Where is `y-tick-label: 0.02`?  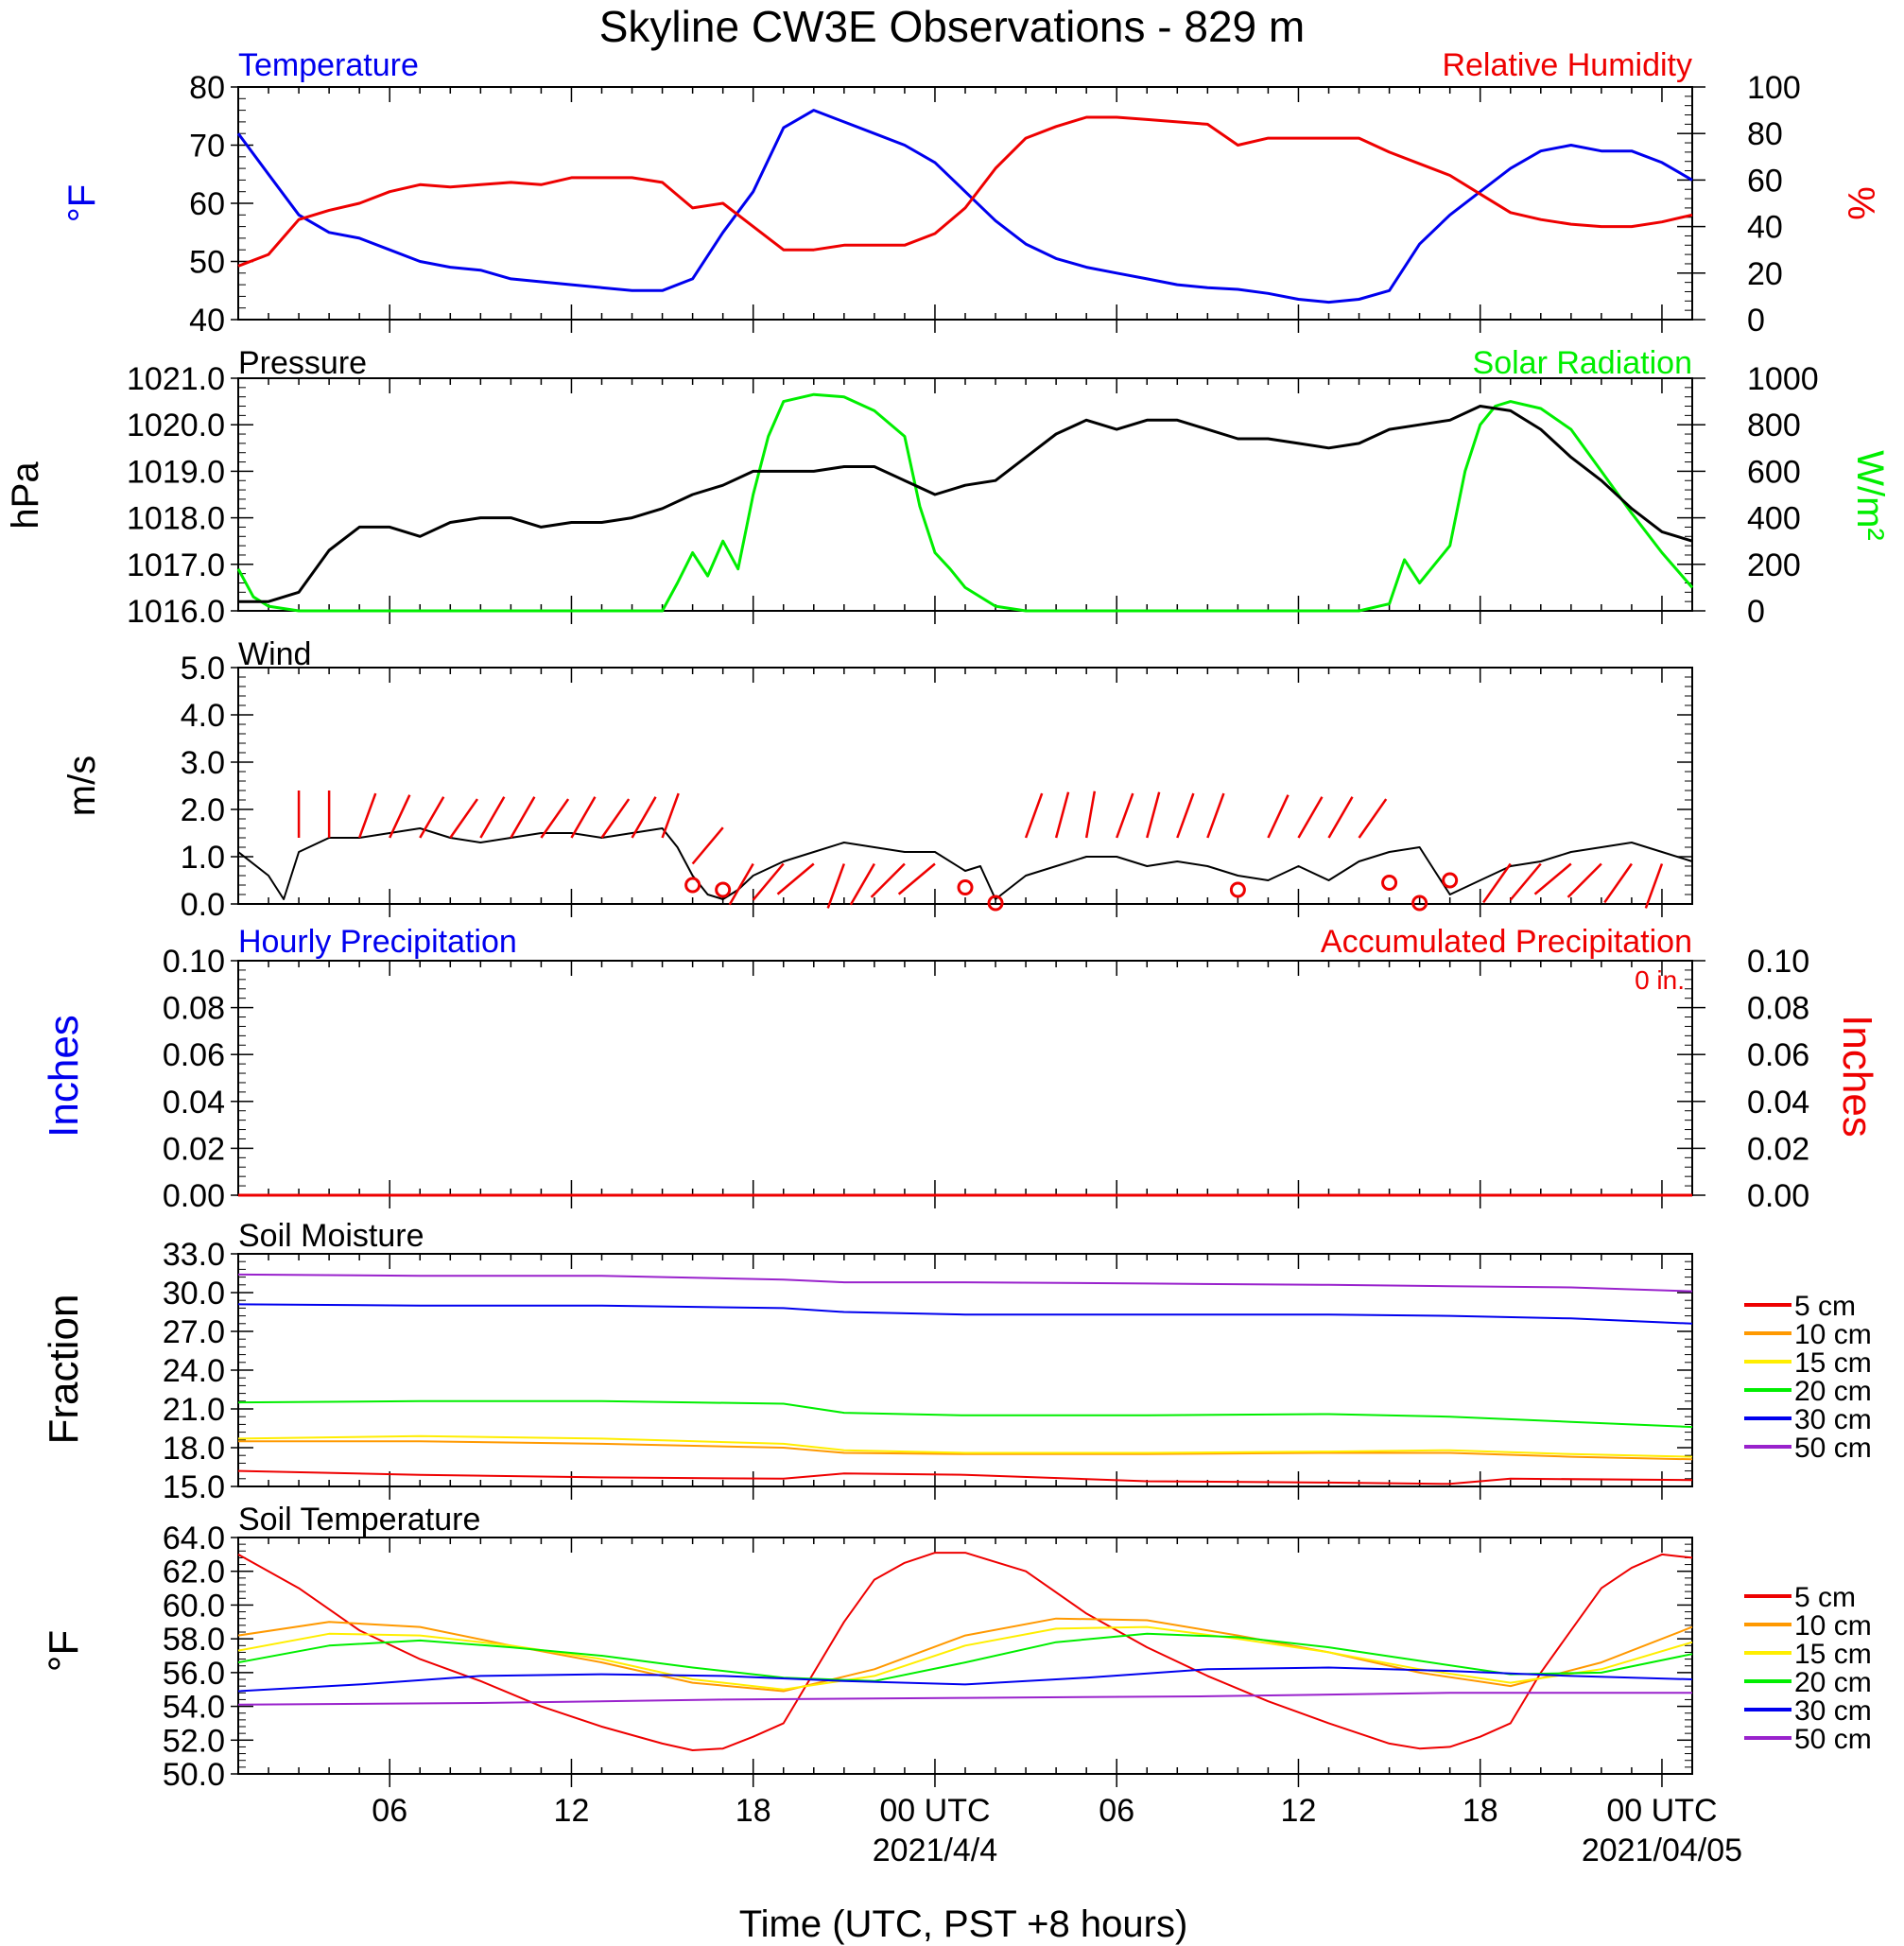 y-tick-label: 0.02 is located at coordinates (1778, 1149).